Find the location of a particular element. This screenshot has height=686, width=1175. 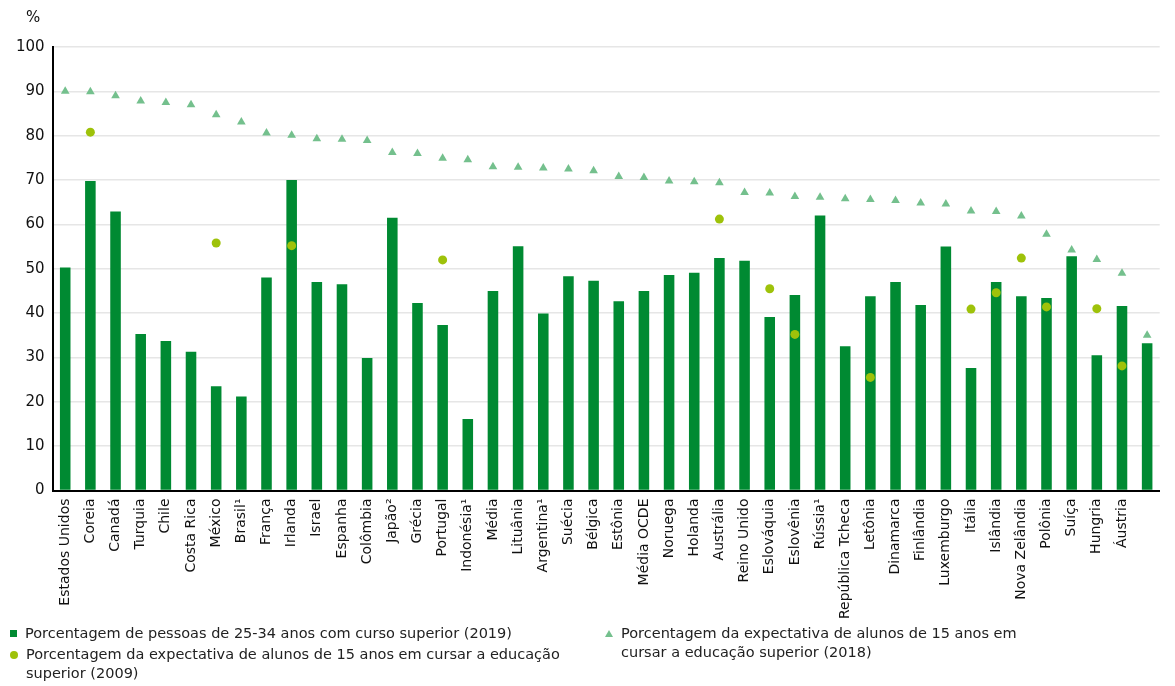

y-tick-label: 0 is located at coordinates (40, 489).